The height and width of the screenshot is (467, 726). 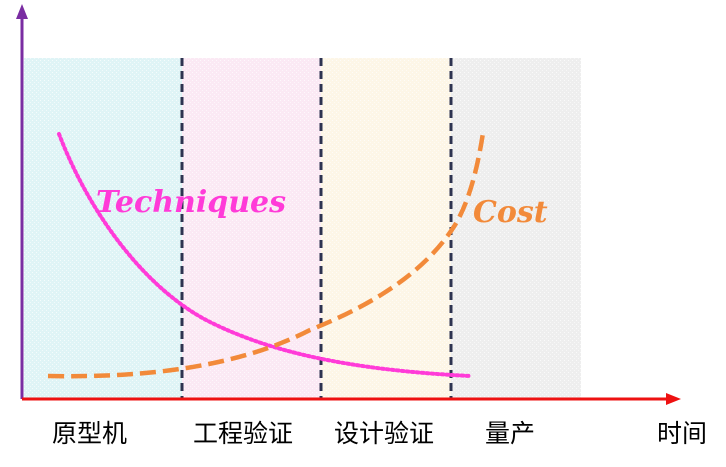 I want to click on phase-label-design-validation: 设计验证, so click(x=384, y=433).